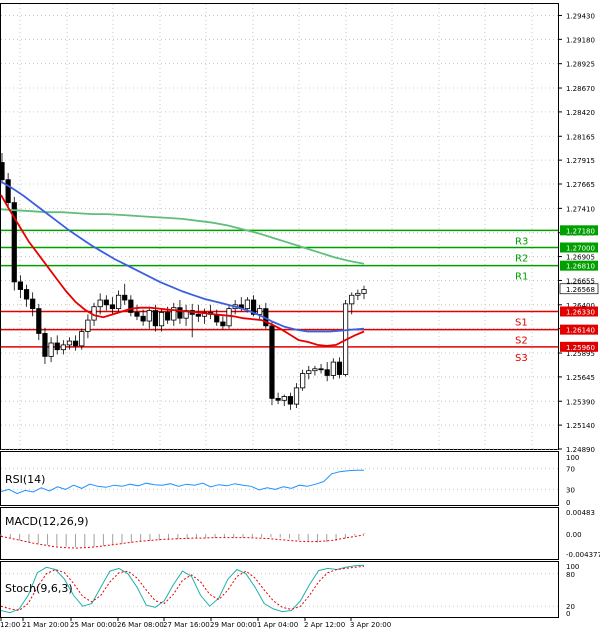 This screenshot has width=600, height=630. Describe the element at coordinates (186, 625) in the screenshot. I see `time-tick-label: 27 Mar 16:00` at that location.